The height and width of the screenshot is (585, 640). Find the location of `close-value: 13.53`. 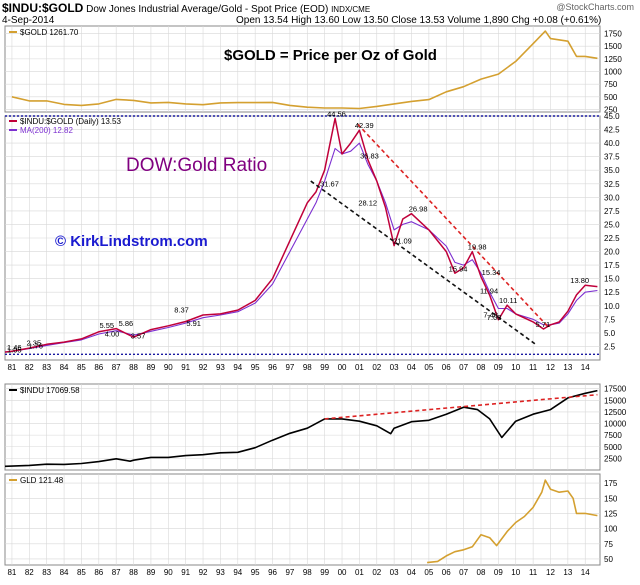

close-value: 13.53 is located at coordinates (432, 20).